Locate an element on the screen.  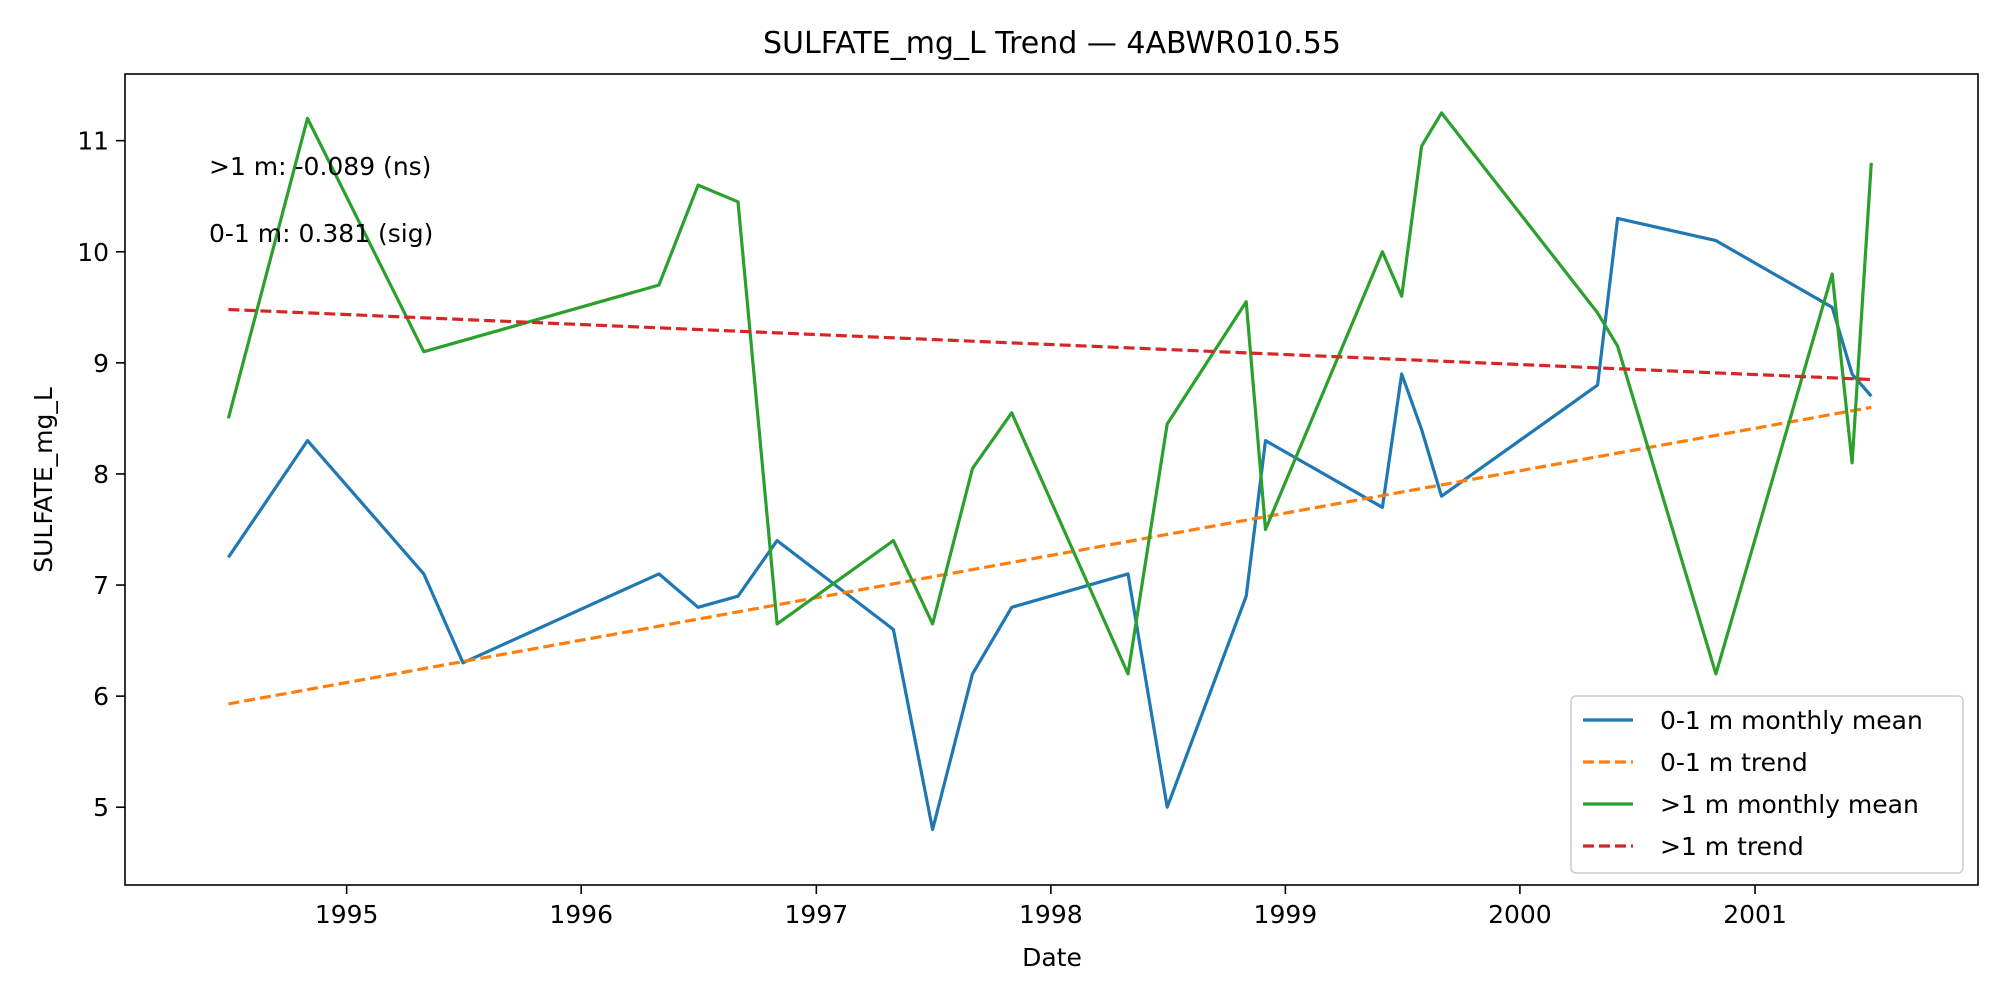
y-tick-label: 6 is located at coordinates (101, 696).